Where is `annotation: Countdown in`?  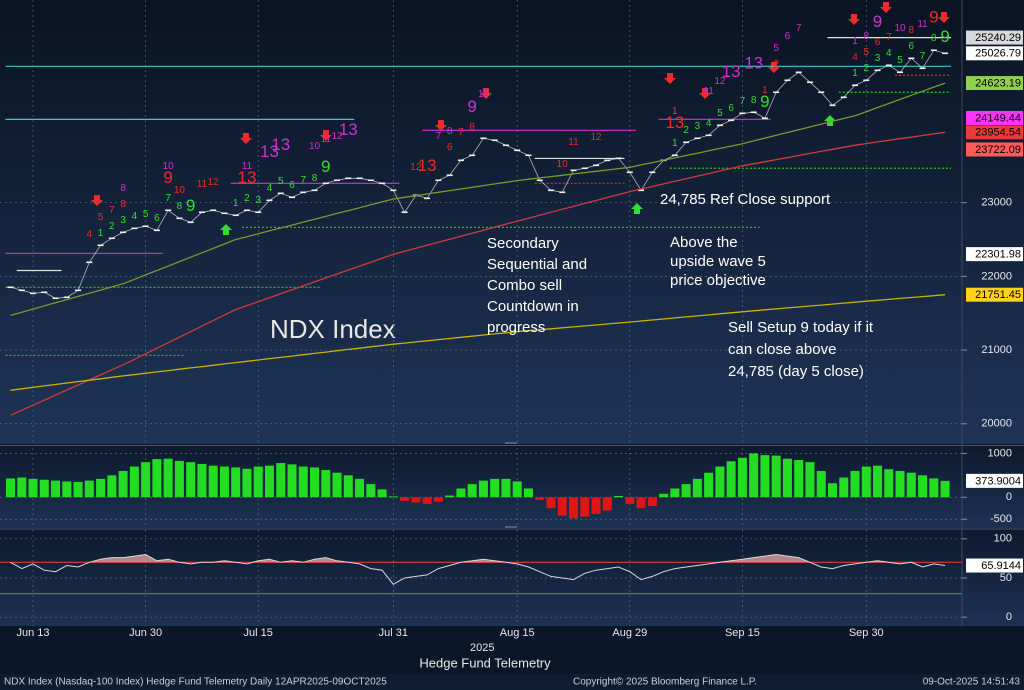 annotation: Countdown in is located at coordinates (533, 306).